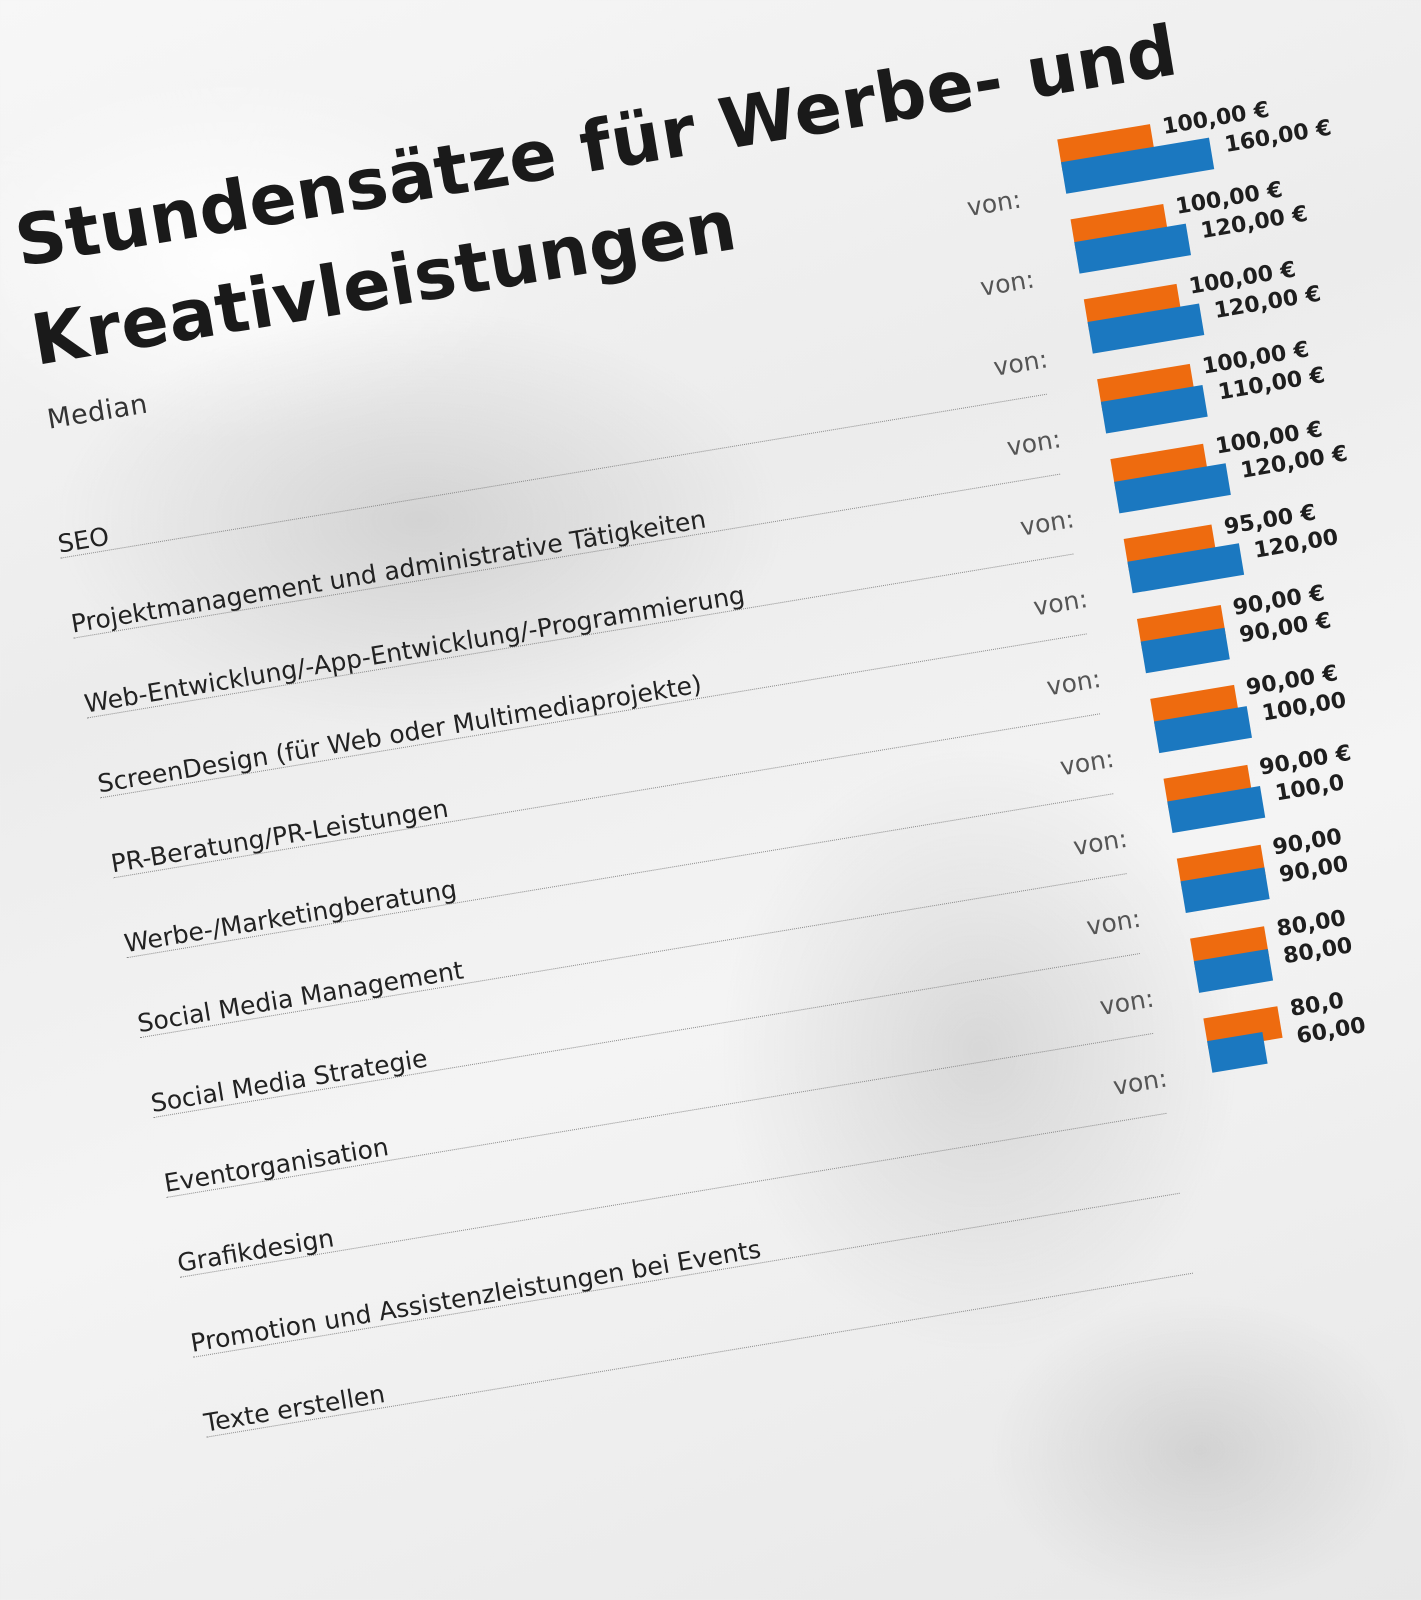 This screenshot has width=1421, height=1600. Describe the element at coordinates (83, 540) in the screenshot. I see `category-label: SEO` at that location.